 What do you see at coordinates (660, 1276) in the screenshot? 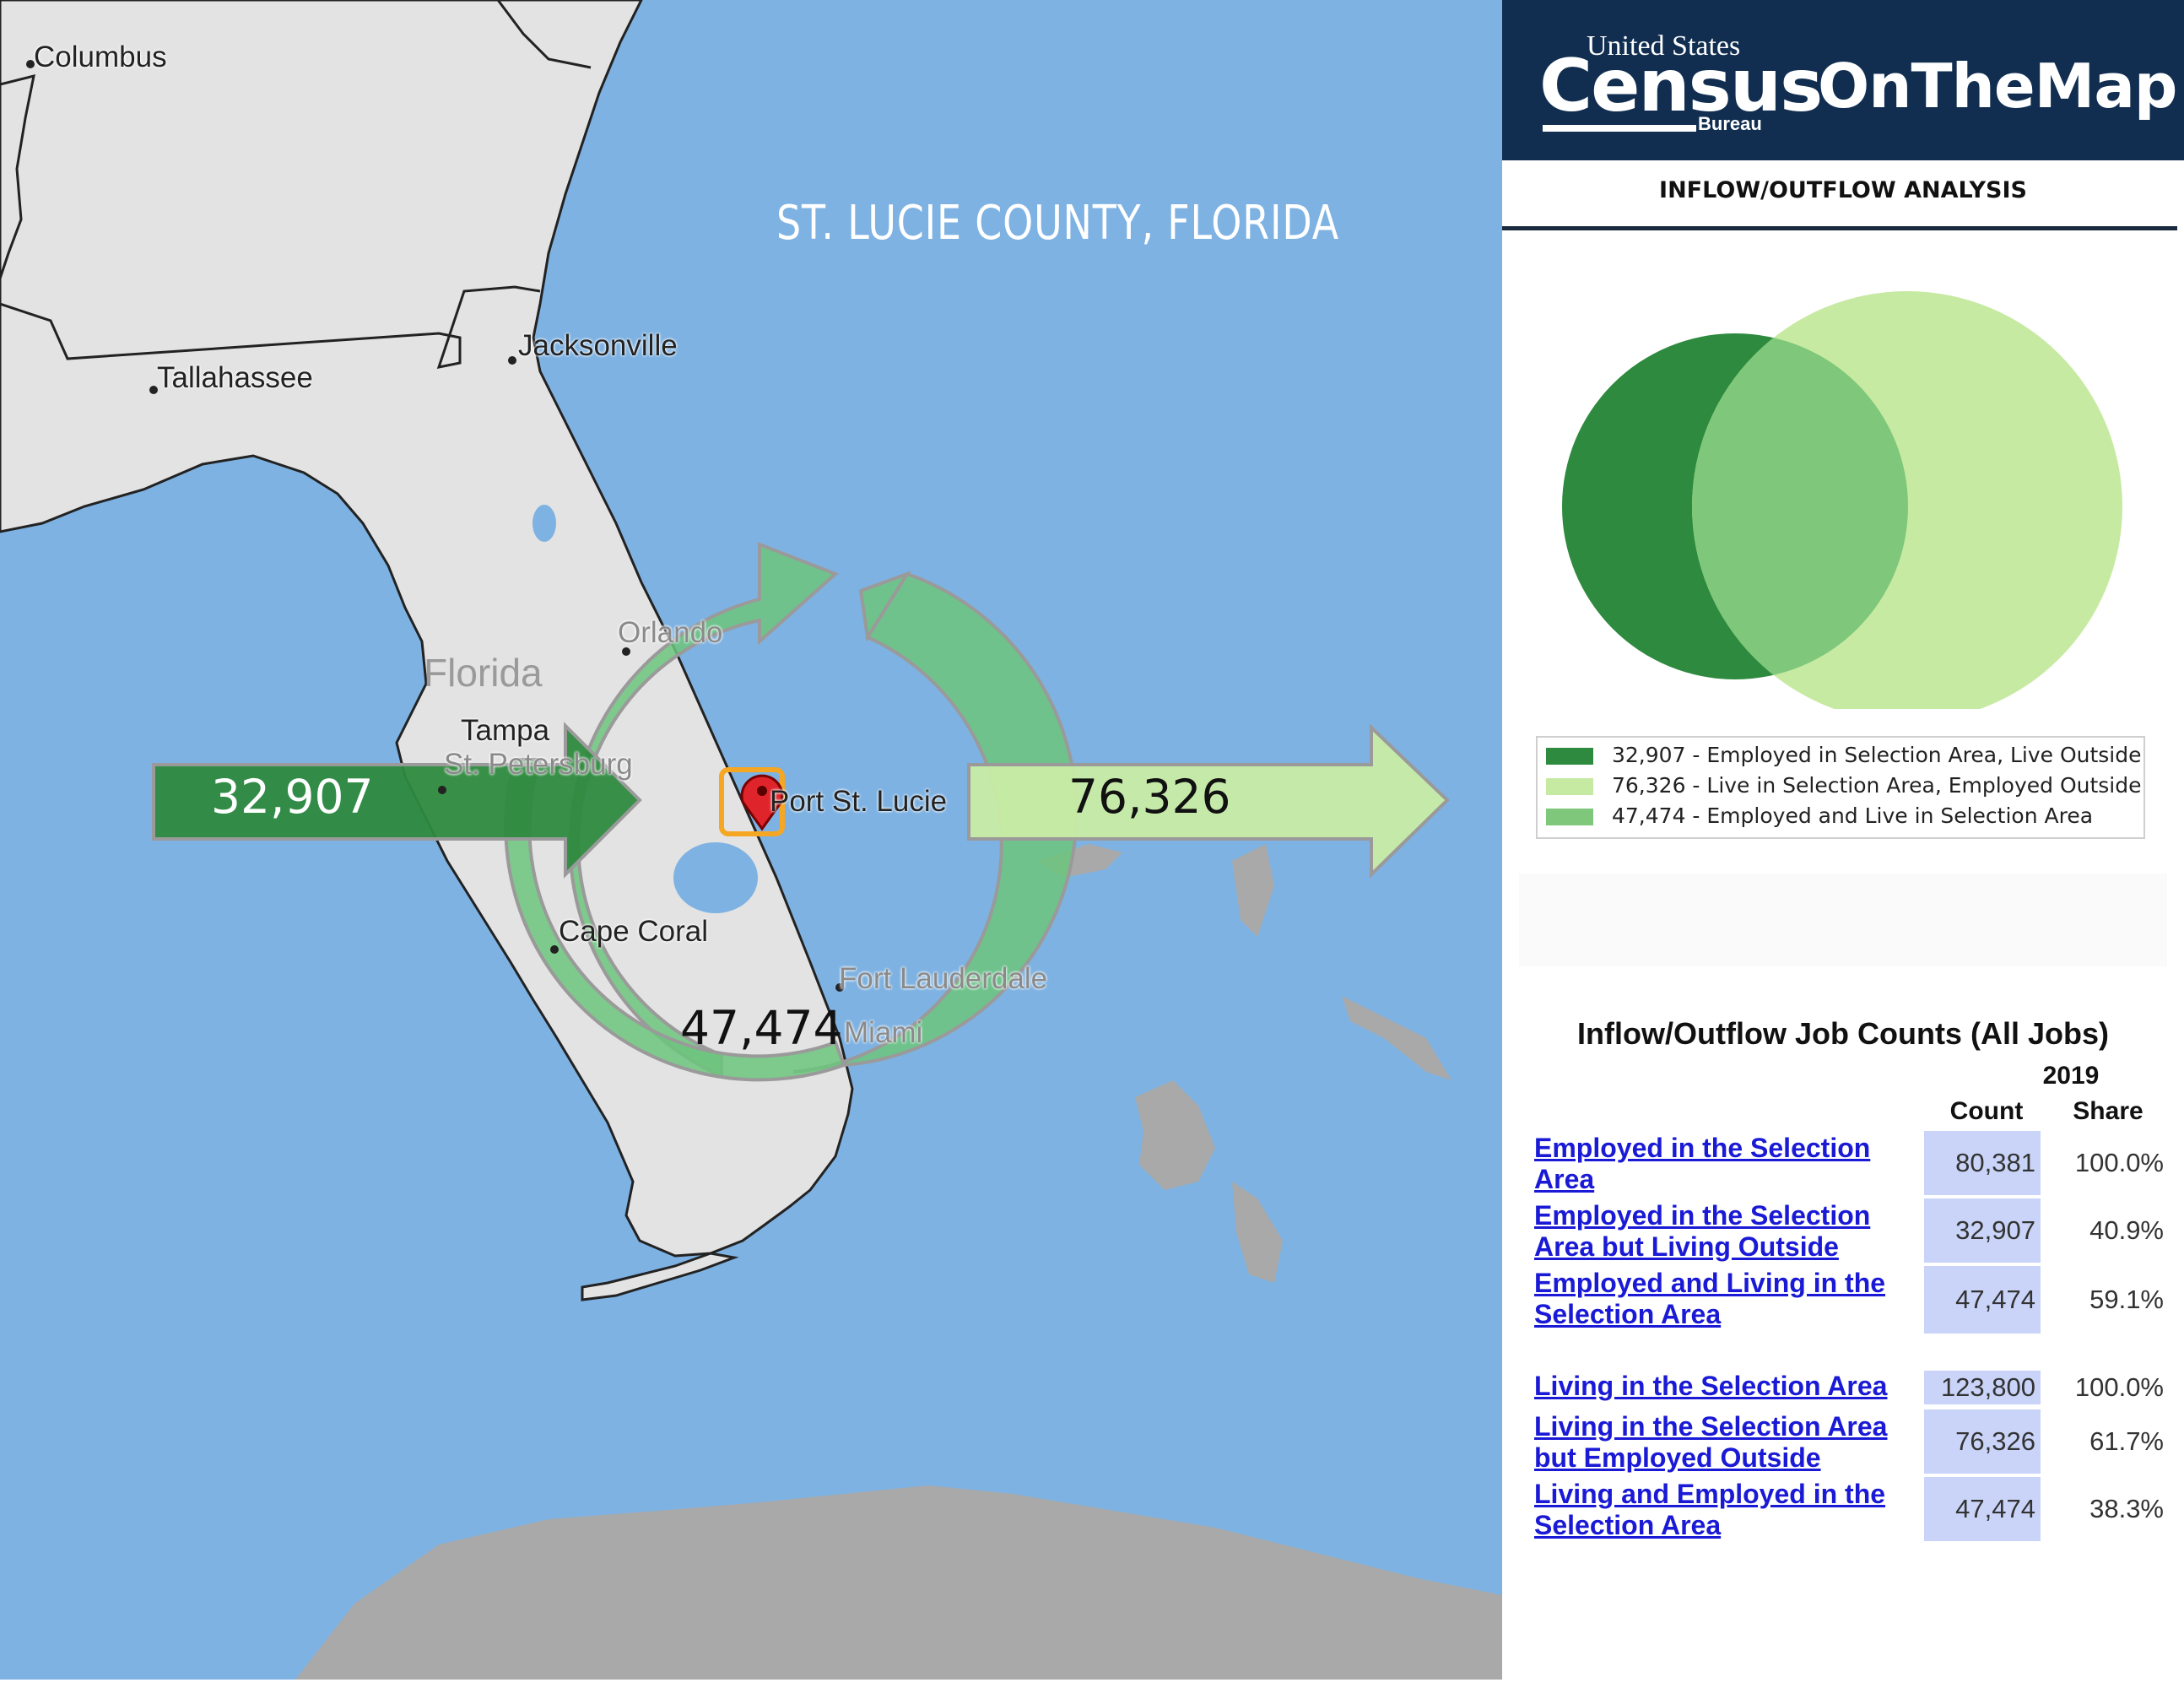
I see `florida-keys` at bounding box center [660, 1276].